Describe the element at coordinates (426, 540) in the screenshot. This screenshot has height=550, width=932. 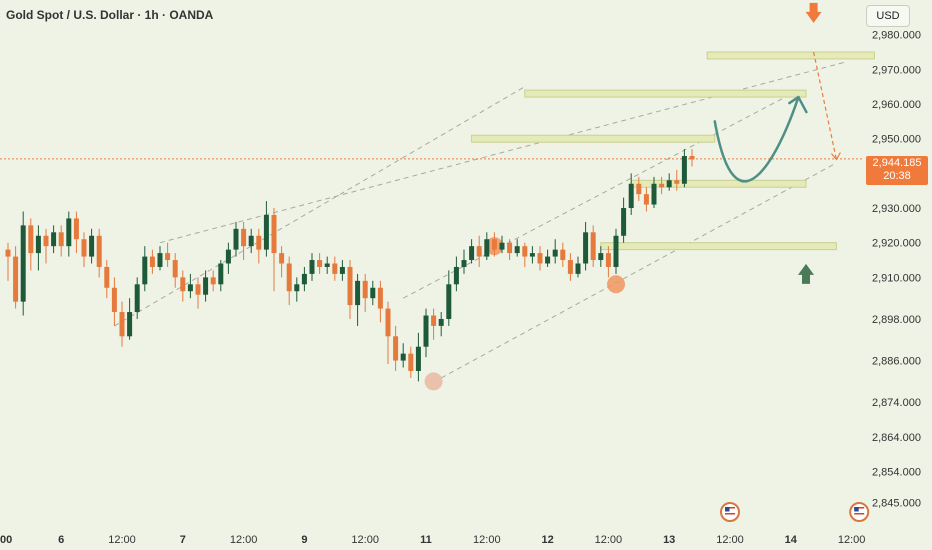
I see `time-tick-label: 11` at that location.